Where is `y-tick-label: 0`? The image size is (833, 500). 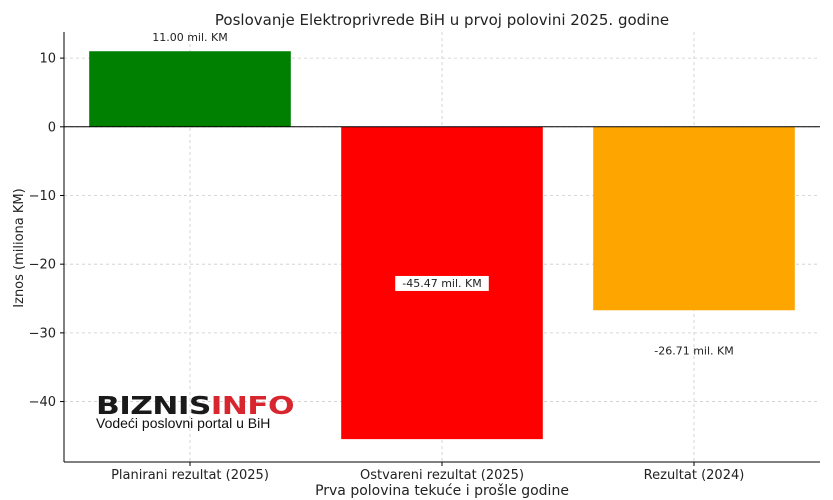 y-tick-label: 0 is located at coordinates (52, 127).